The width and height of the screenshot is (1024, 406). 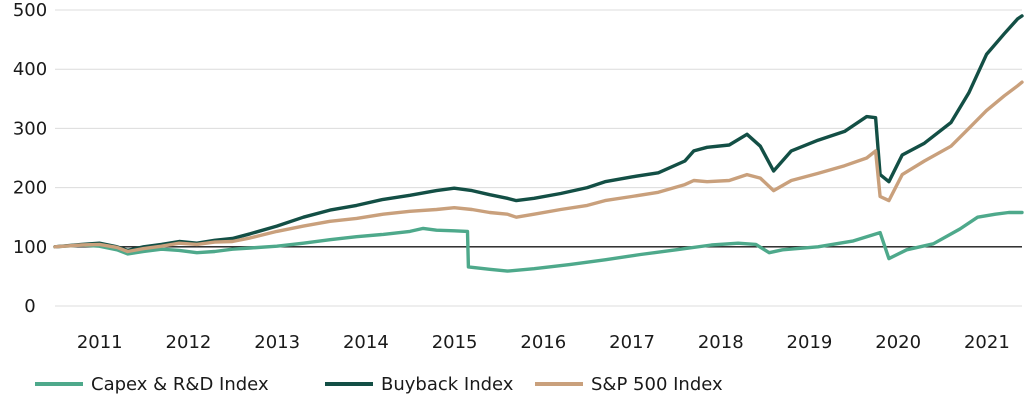 What do you see at coordinates (366, 342) in the screenshot?
I see `x-tick-label: 2014` at bounding box center [366, 342].